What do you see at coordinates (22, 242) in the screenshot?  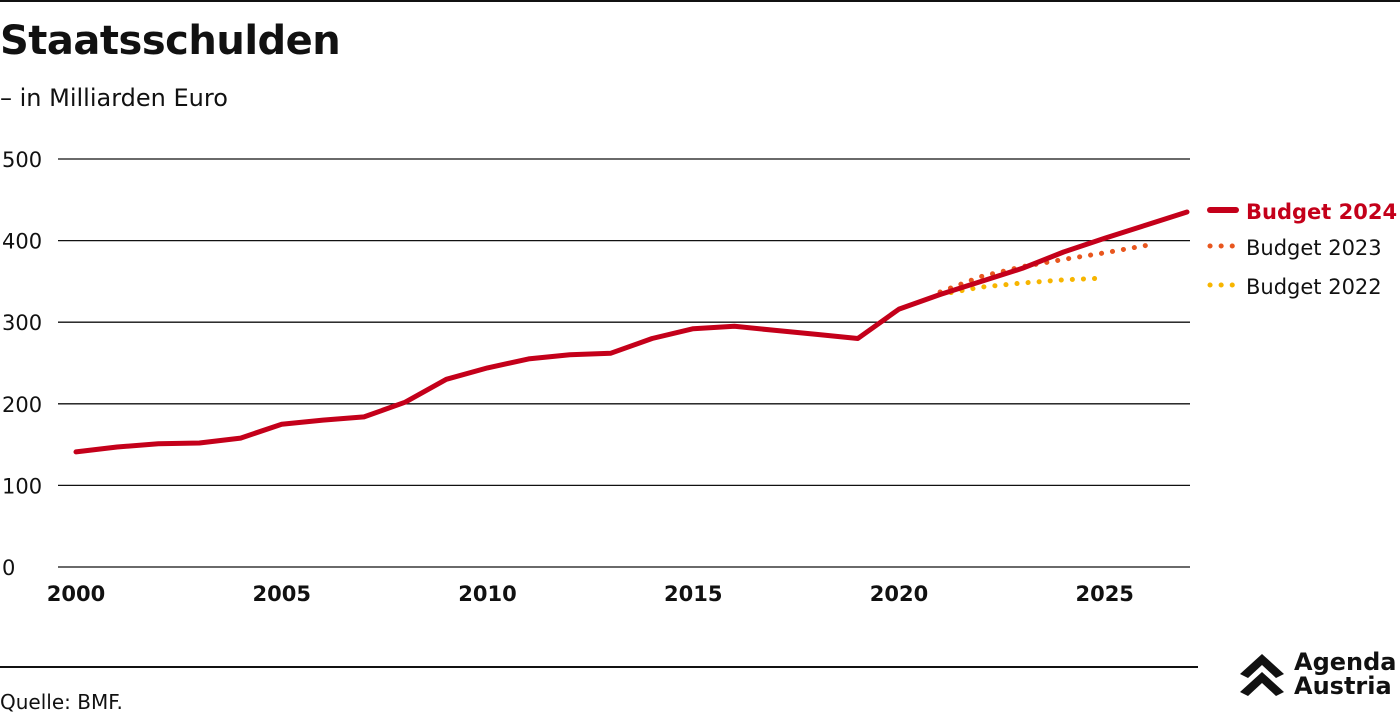 I see `y-tick-label: 400` at bounding box center [22, 242].